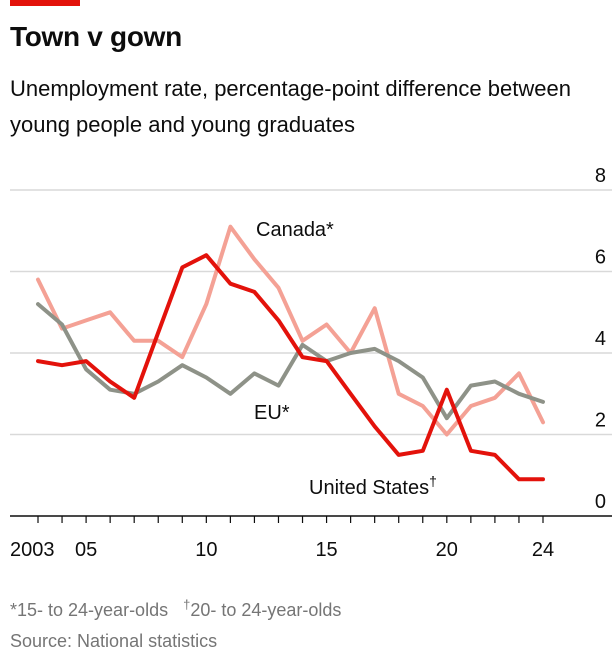 The width and height of the screenshot is (615, 658). Describe the element at coordinates (86, 550) in the screenshot. I see `x-tick-label-2005: 05` at that location.